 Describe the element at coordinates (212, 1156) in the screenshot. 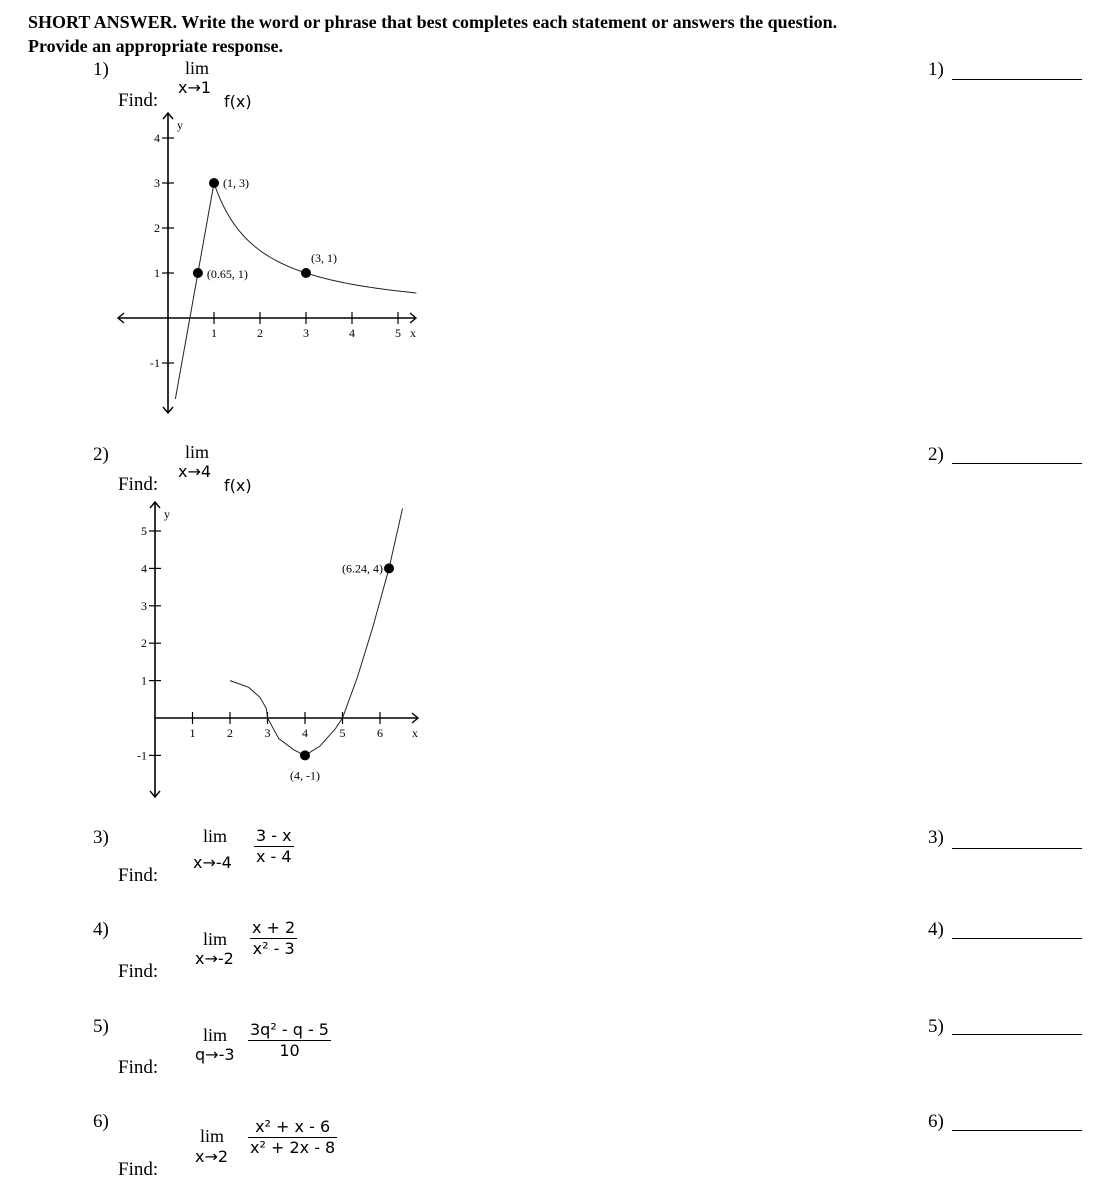

I see `problem-6-approach: x→2` at that location.